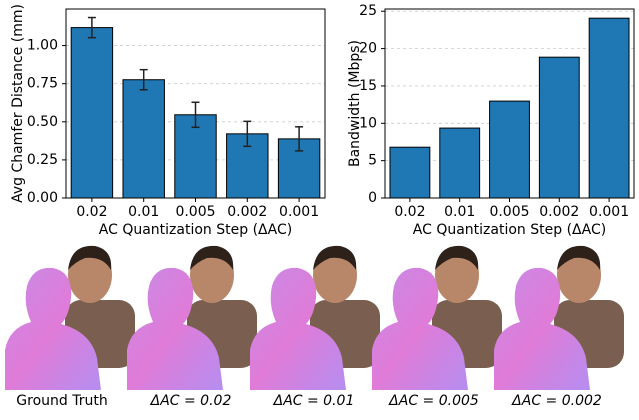 The width and height of the screenshot is (639, 420). What do you see at coordinates (191, 401) in the screenshot?
I see `image-caption: ΔAC = 0.02` at bounding box center [191, 401].